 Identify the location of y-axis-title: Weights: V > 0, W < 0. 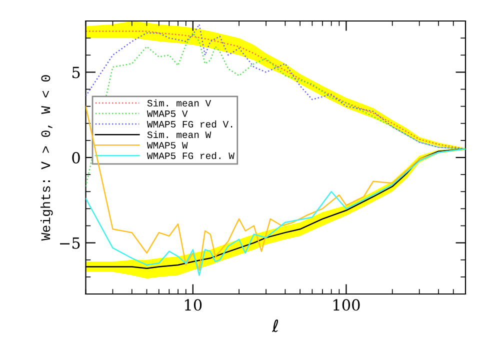
(46, 158).